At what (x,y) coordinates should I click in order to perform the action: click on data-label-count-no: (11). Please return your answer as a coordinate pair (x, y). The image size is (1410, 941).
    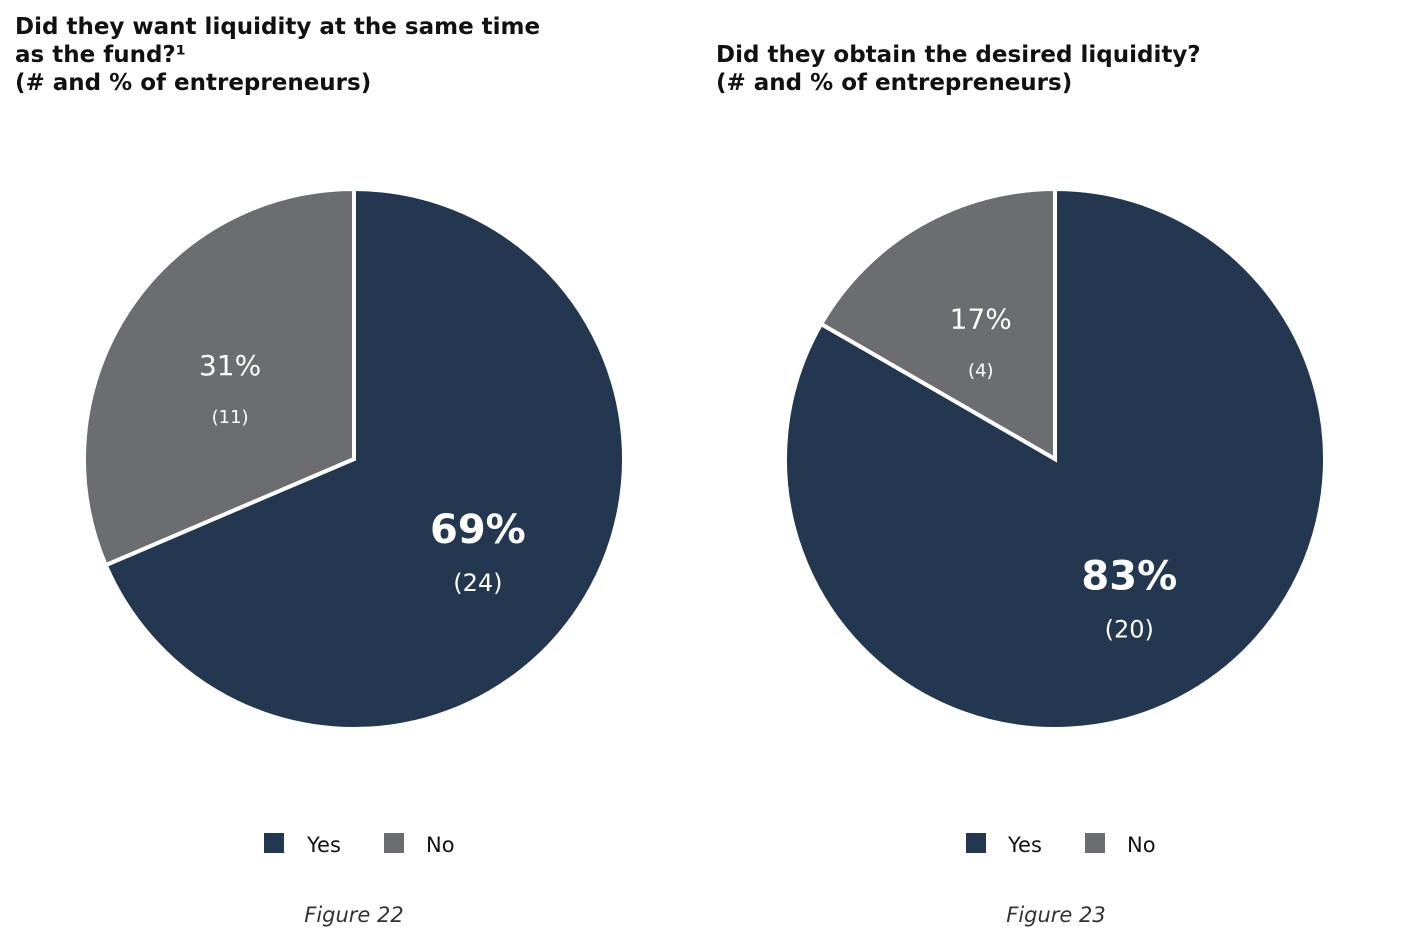
    Looking at the image, I should click on (230, 417).